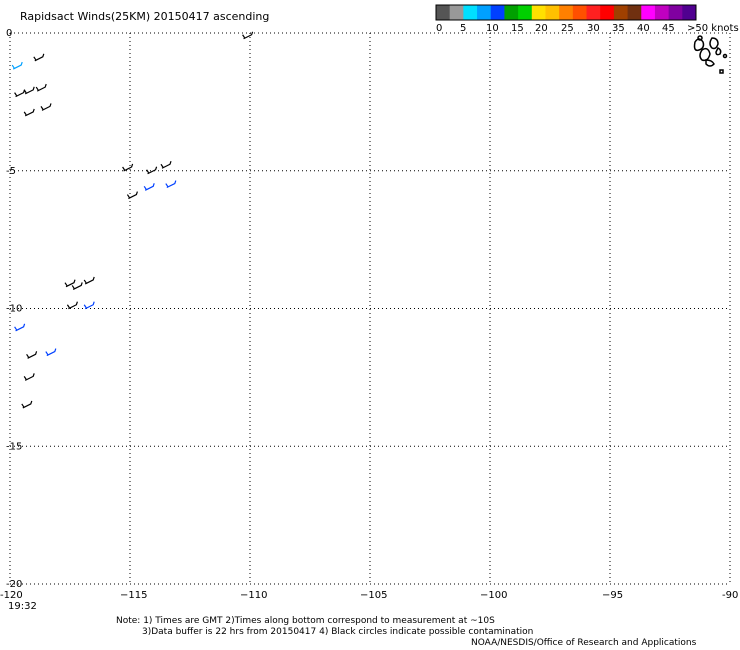 Image resolution: width=740 pixels, height=650 pixels. Describe the element at coordinates (11, 171) in the screenshot. I see `y-tick-label: -5` at that location.